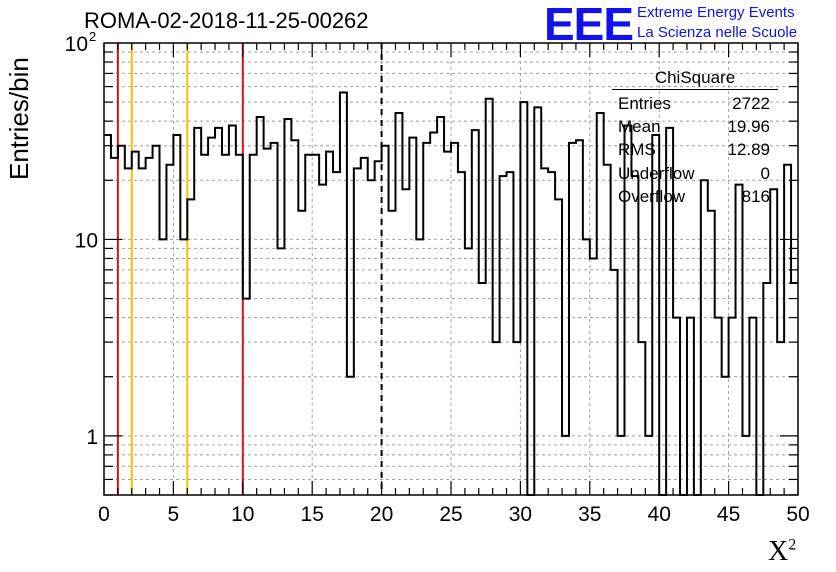 The image size is (836, 572). Describe the element at coordinates (755, 196) in the screenshot. I see `stats-value: 816` at that location.